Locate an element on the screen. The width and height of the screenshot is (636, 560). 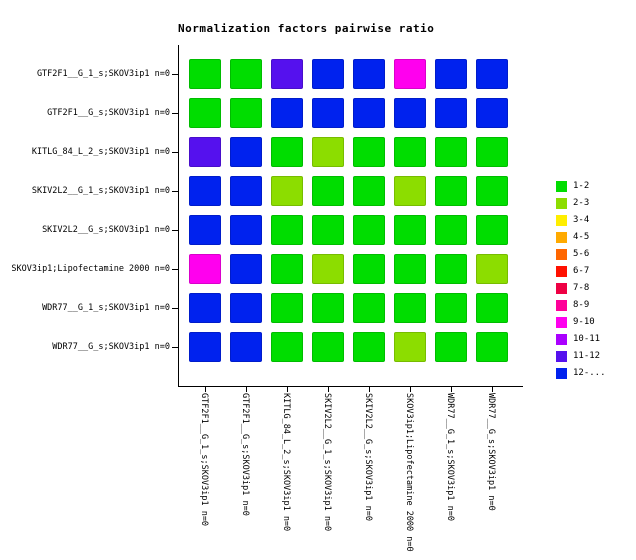
legend-item: 10-11 is located at coordinates (578, 339).